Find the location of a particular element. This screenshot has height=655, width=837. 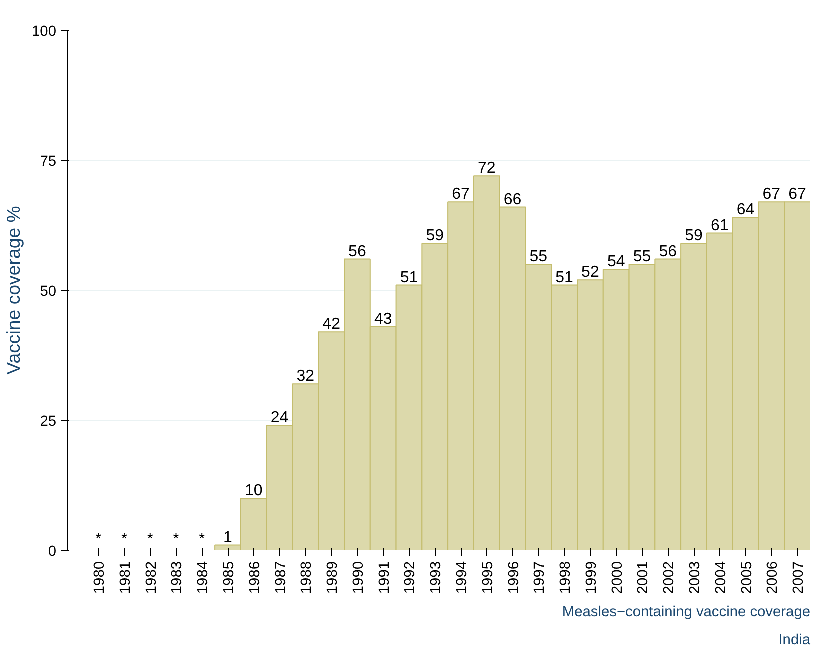

y-tick-label: 0 is located at coordinates (52, 552).